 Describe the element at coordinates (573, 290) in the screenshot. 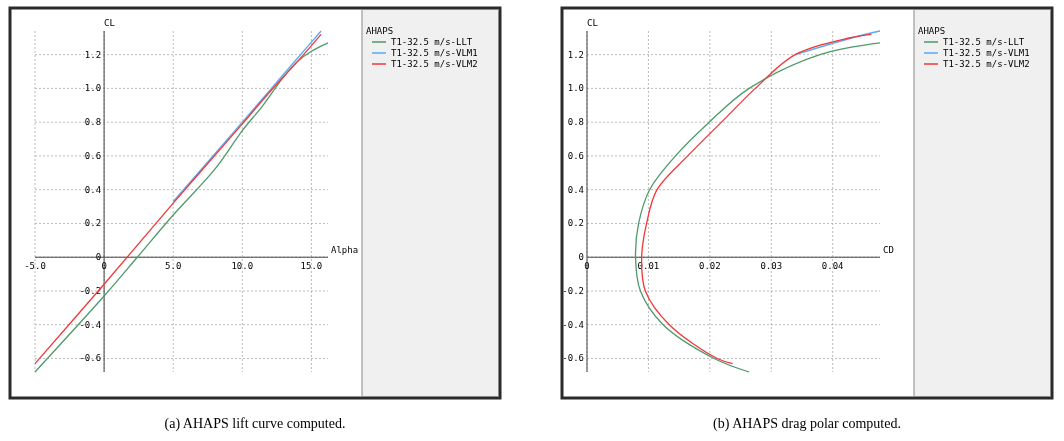

I see `y-tick-label: -0.2` at that location.